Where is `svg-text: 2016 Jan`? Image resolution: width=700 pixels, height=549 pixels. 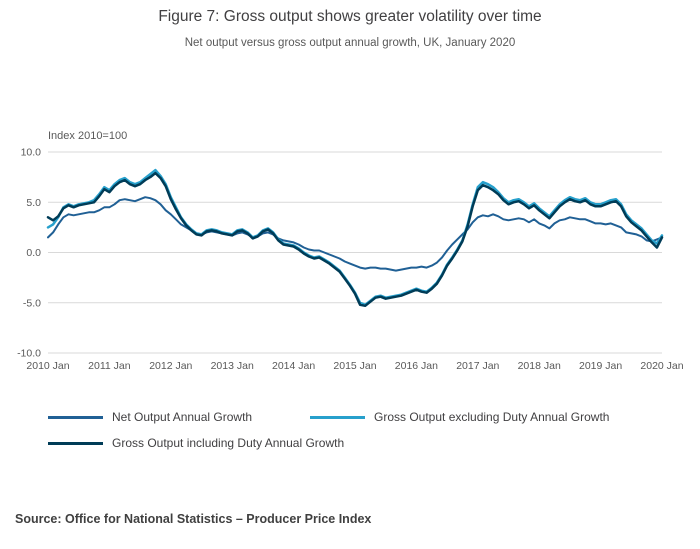 svg-text: 2016 Jan is located at coordinates (416, 366).